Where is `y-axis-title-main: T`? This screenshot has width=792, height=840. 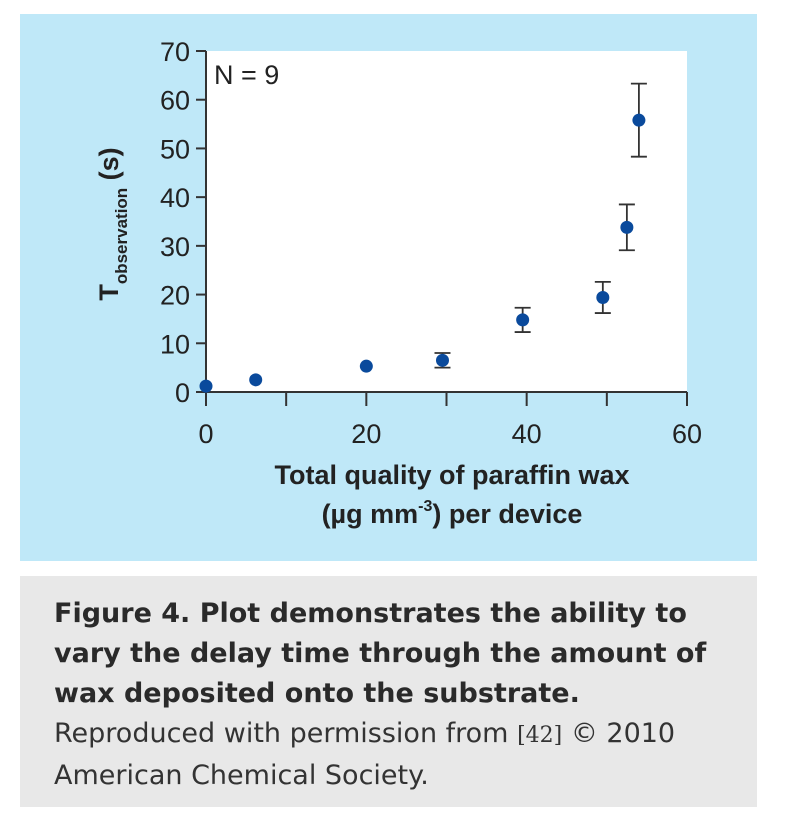
y-axis-title-main: T is located at coordinates (109, 292).